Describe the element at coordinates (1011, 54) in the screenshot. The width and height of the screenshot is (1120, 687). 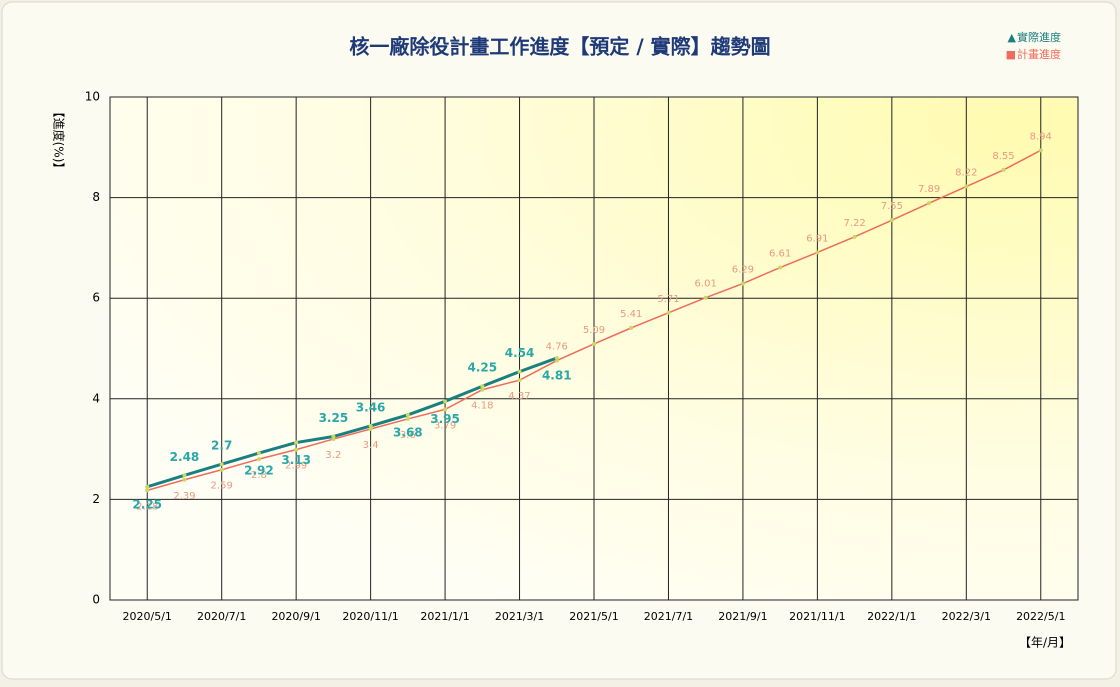
I see `legend-marker: ■` at that location.